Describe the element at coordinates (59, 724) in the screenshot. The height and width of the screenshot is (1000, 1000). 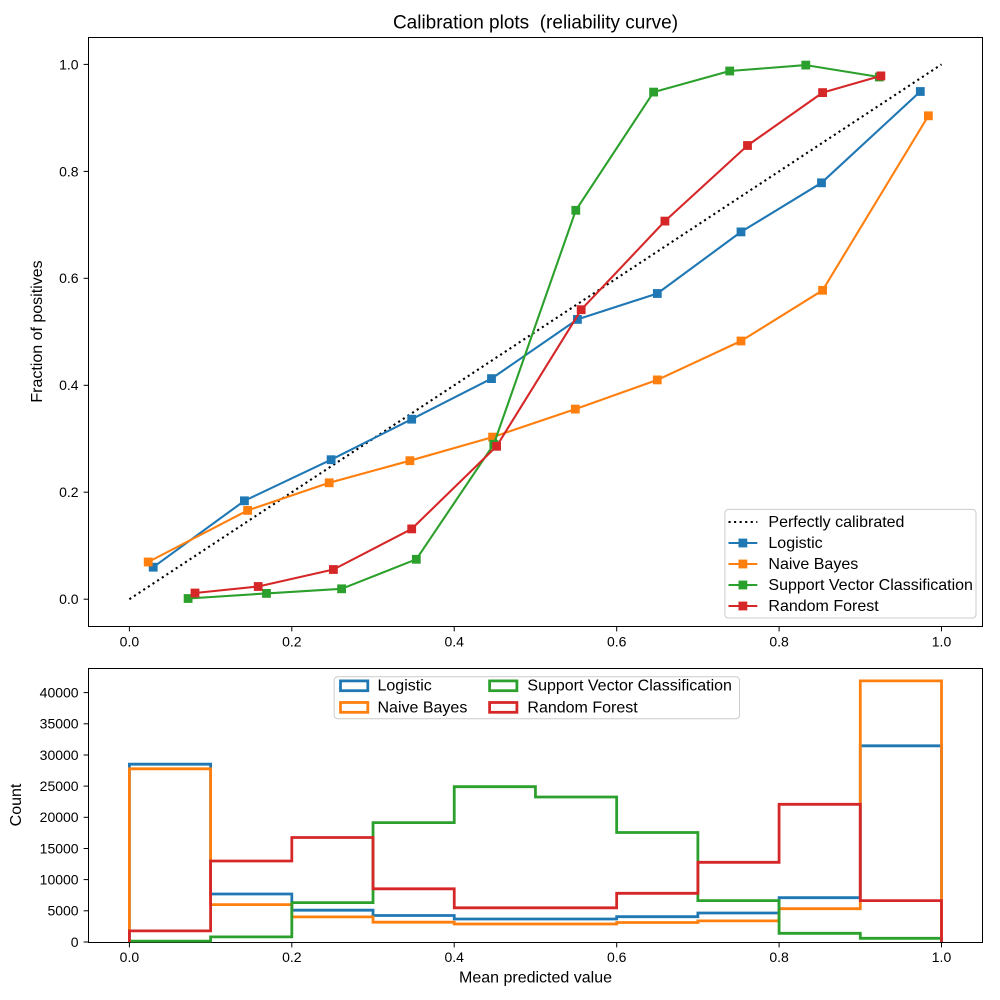
I see `svg-text: 35000` at that location.